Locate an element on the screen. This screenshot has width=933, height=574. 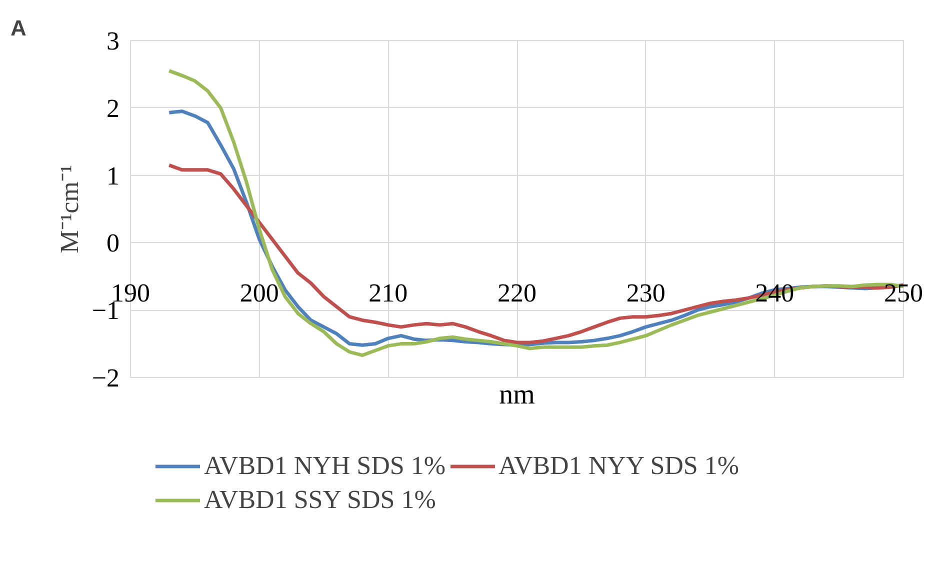
y-tick-label: 3 is located at coordinates (113, 41).